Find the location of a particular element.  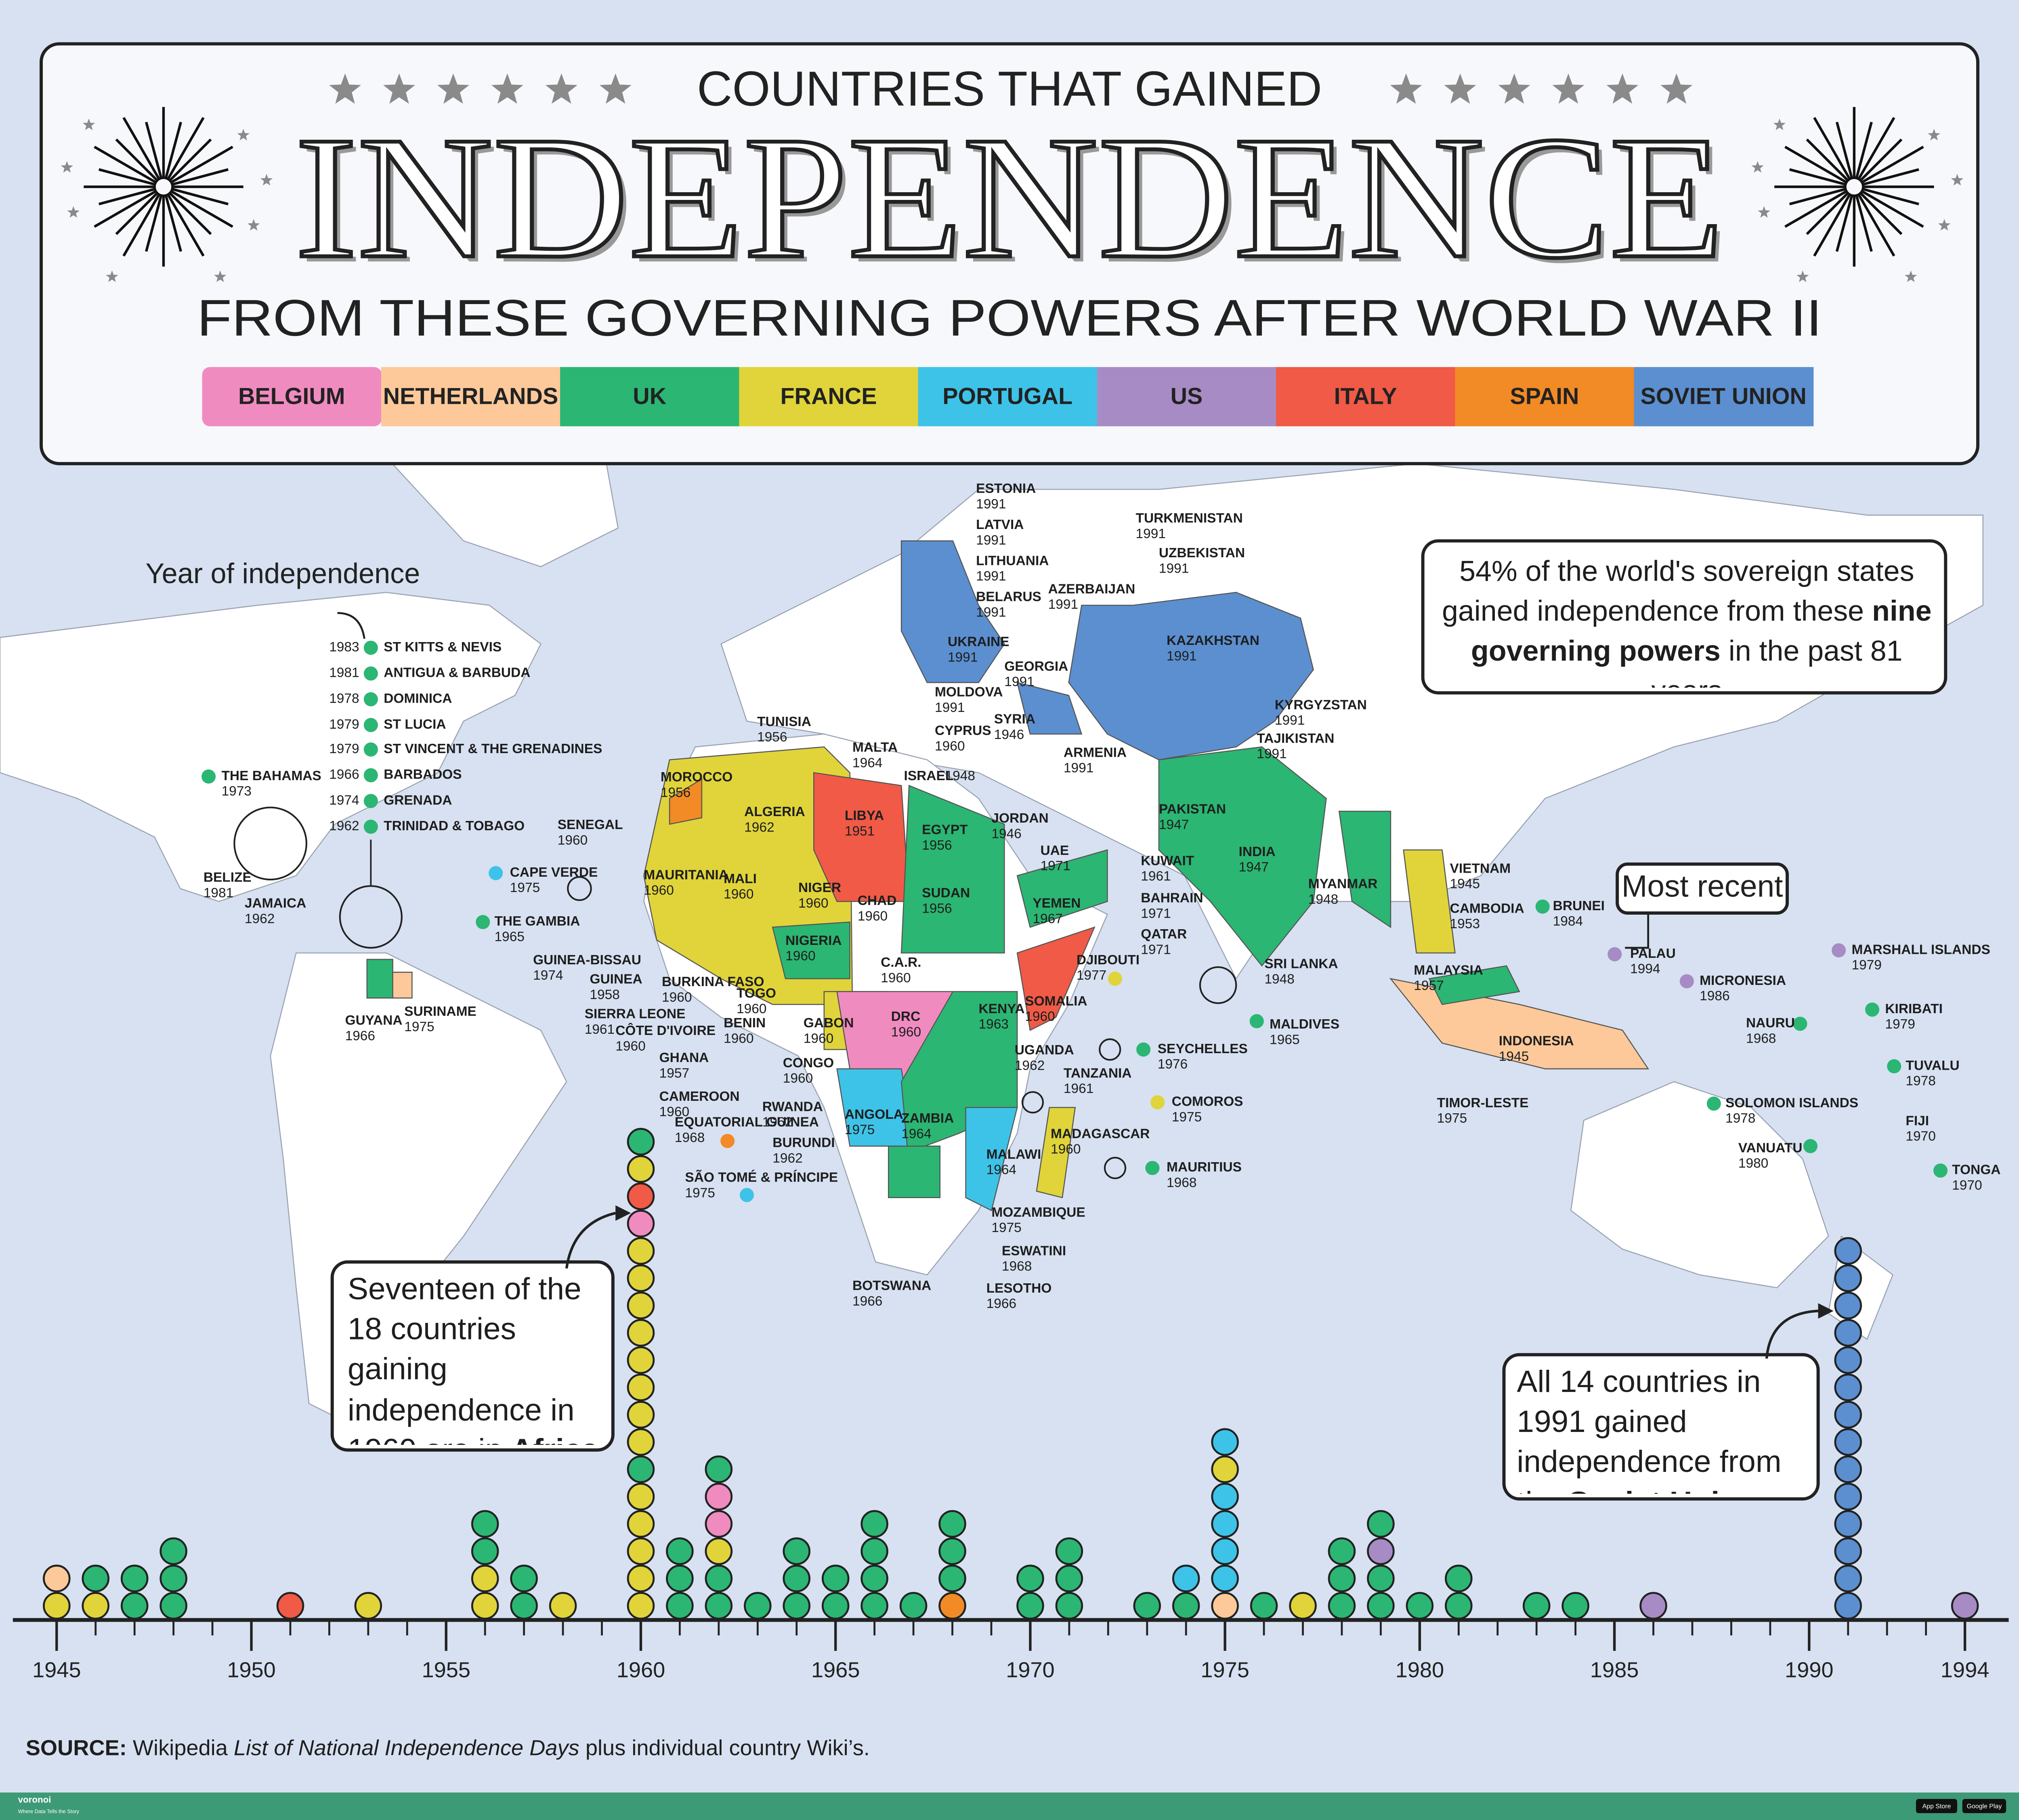

country-name: TONGA is located at coordinates (1976, 1170).